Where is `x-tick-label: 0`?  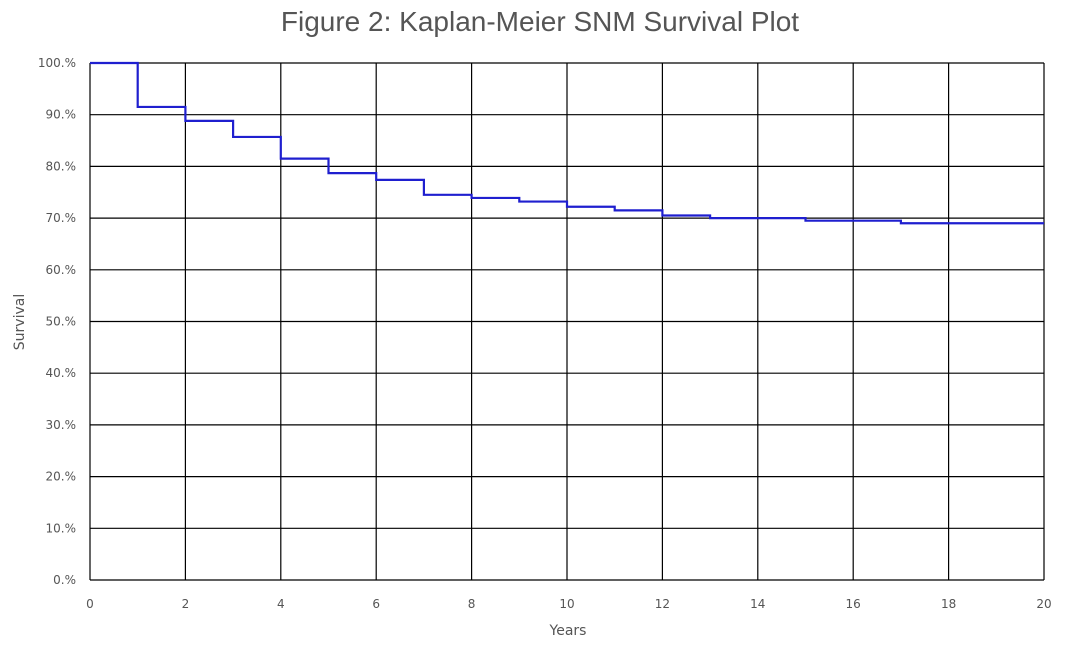
x-tick-label: 0 is located at coordinates (90, 604).